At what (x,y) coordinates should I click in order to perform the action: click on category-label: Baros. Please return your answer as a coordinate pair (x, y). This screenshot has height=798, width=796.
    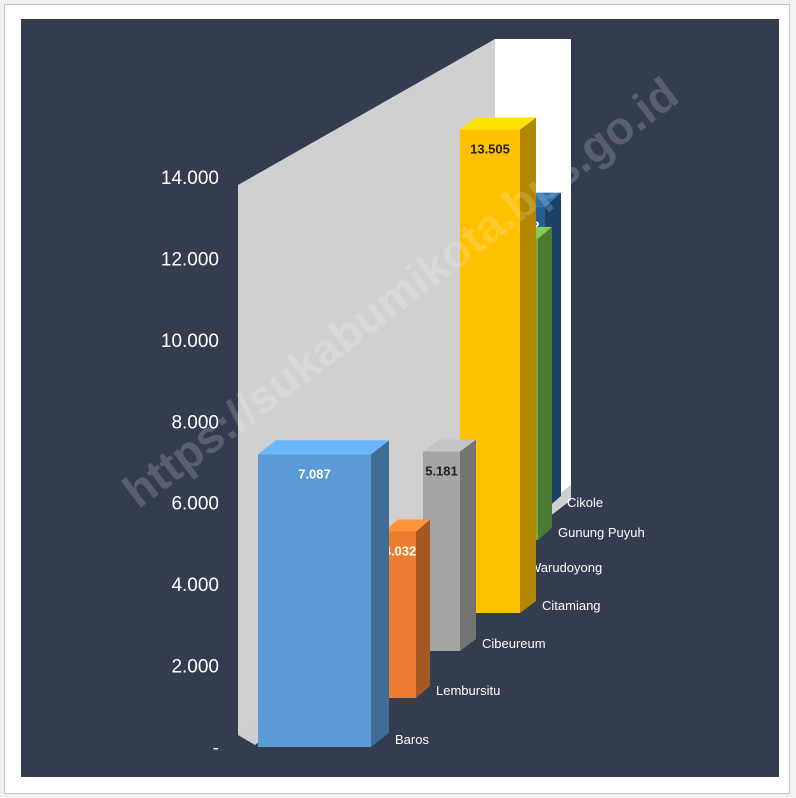
    Looking at the image, I should click on (412, 739).